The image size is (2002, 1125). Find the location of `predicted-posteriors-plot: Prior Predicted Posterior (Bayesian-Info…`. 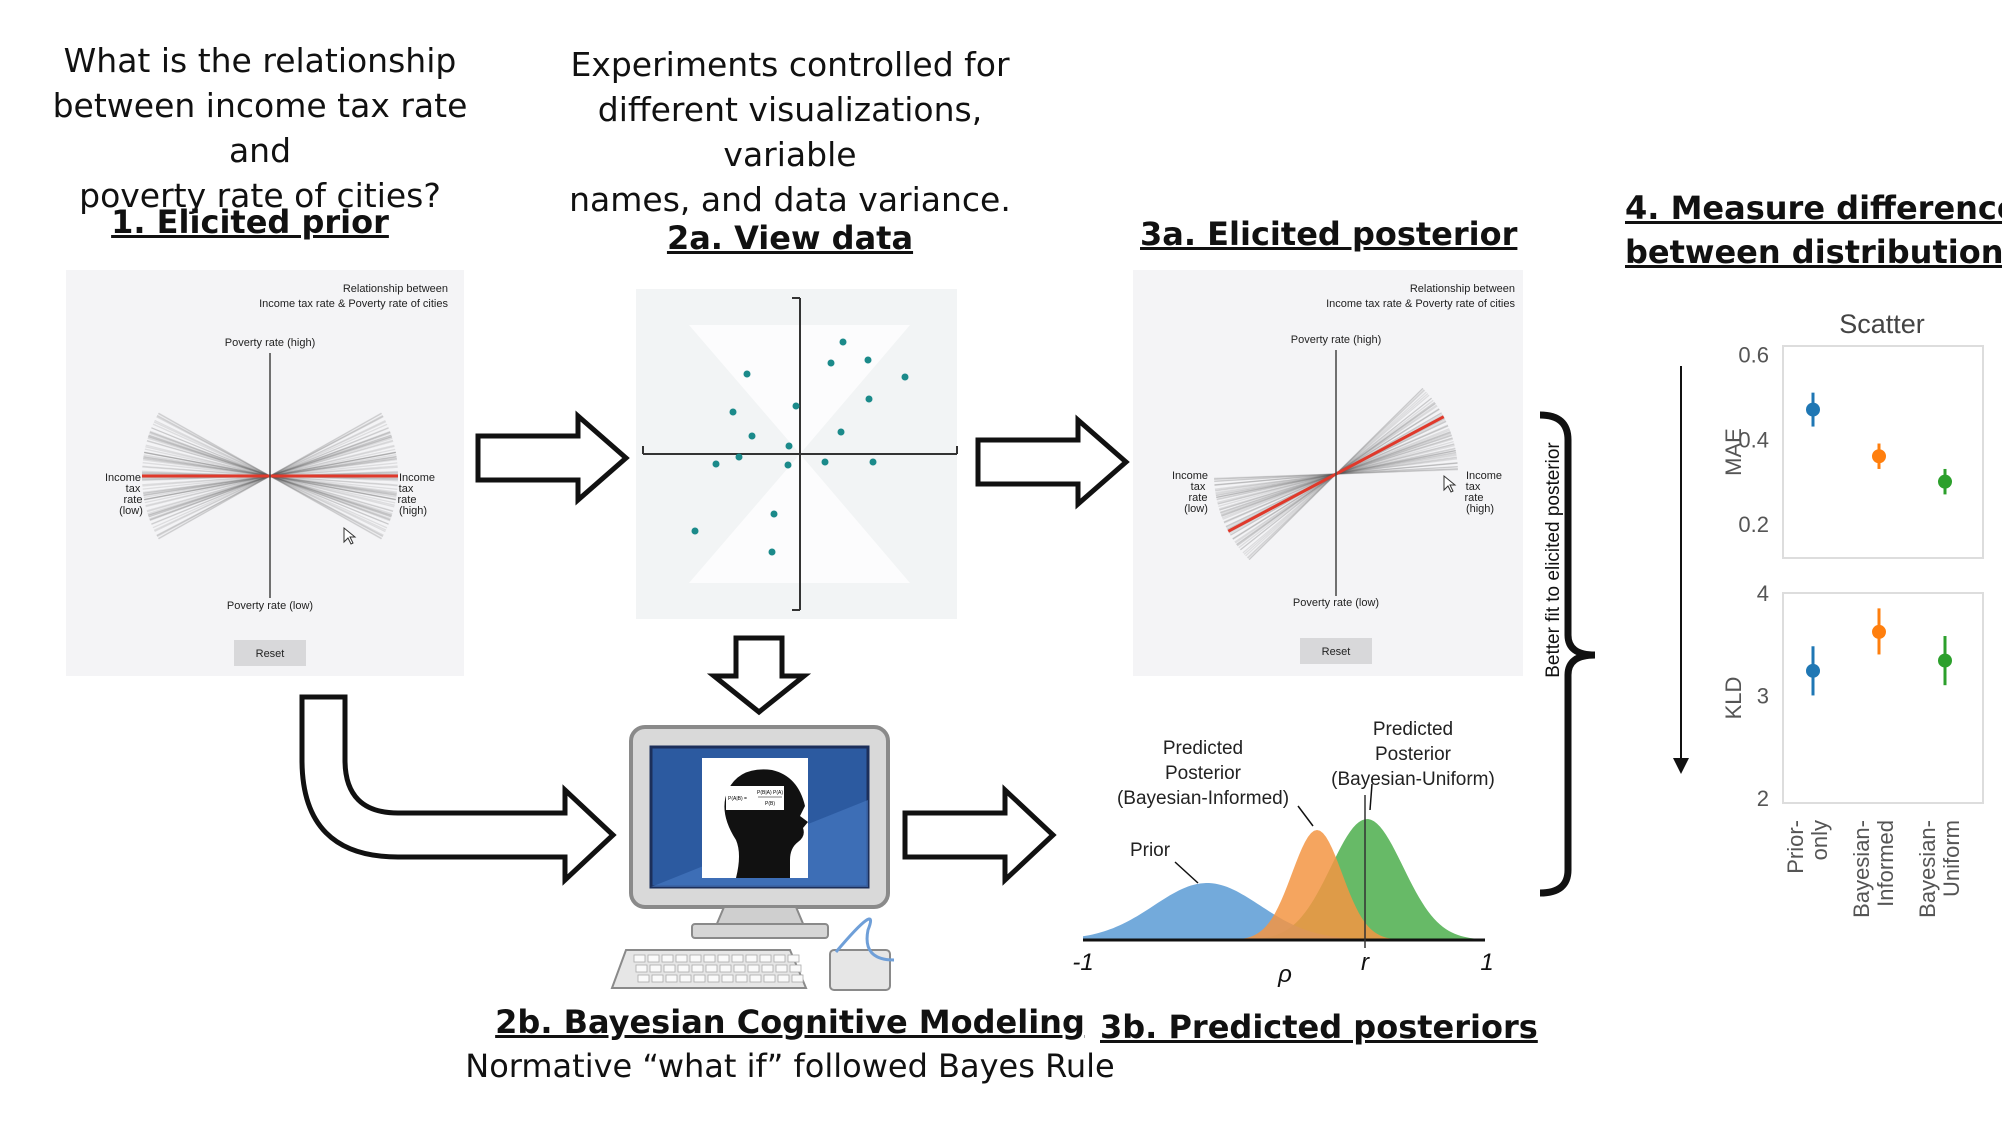

predicted-posteriors-plot: Prior Predicted Posterior (Bayesian-Info… is located at coordinates (1283, 853).